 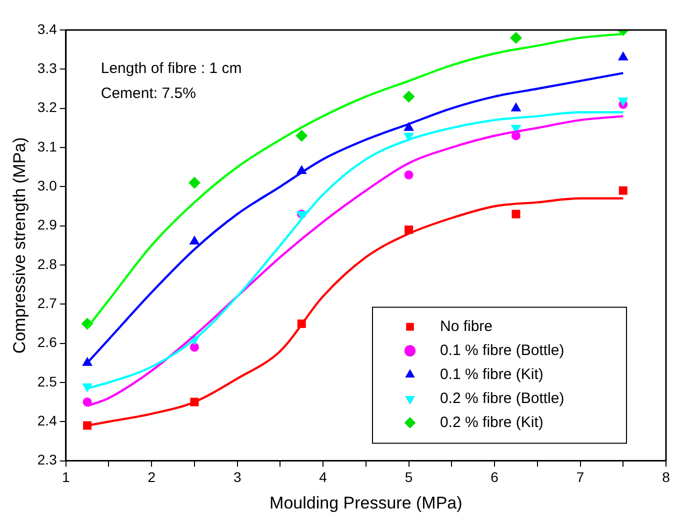 What do you see at coordinates (47, 68) in the screenshot?
I see `y-tick-label: 3.3` at bounding box center [47, 68].